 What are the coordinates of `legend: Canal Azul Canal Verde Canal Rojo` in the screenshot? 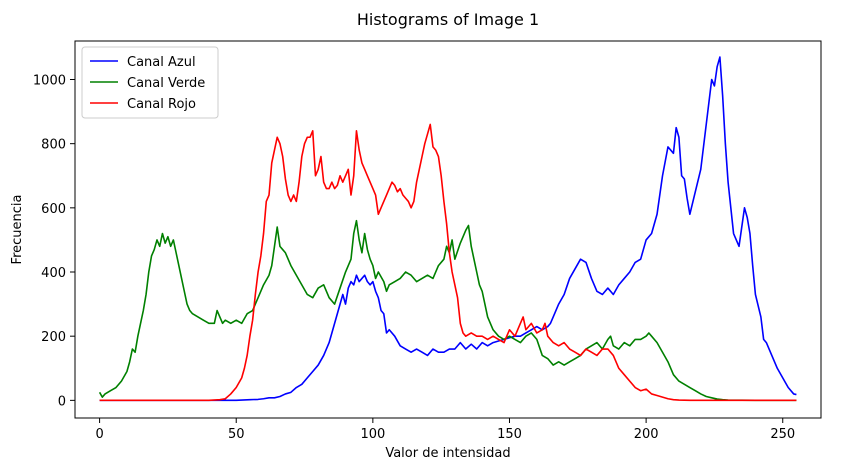 It's located at (150, 82).